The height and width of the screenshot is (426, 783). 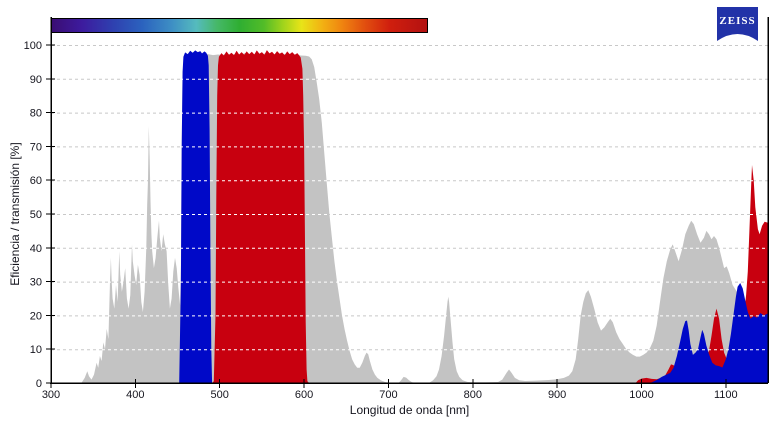 I want to click on svg-text: 50, so click(x=36, y=215).